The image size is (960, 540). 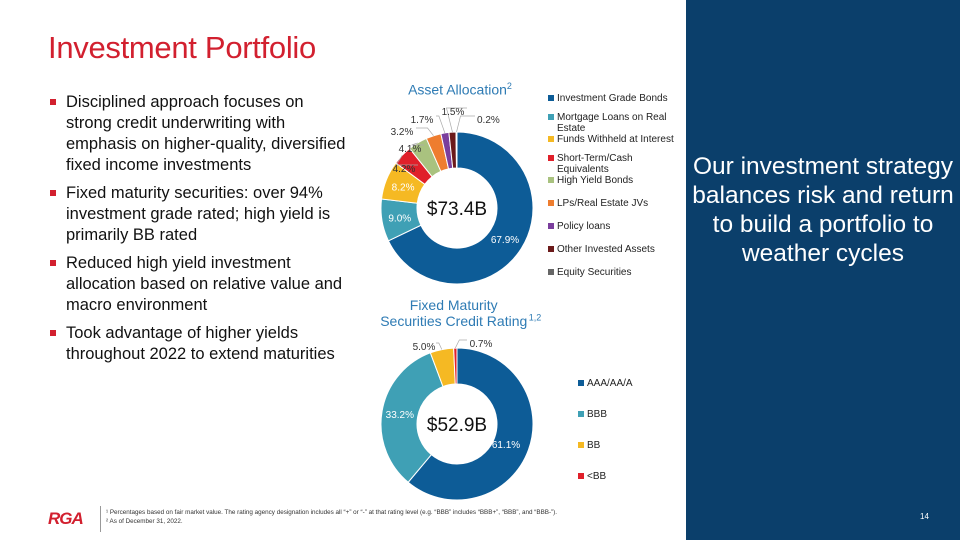 I want to click on center-total-label: $73.4B, so click(x=457, y=209).